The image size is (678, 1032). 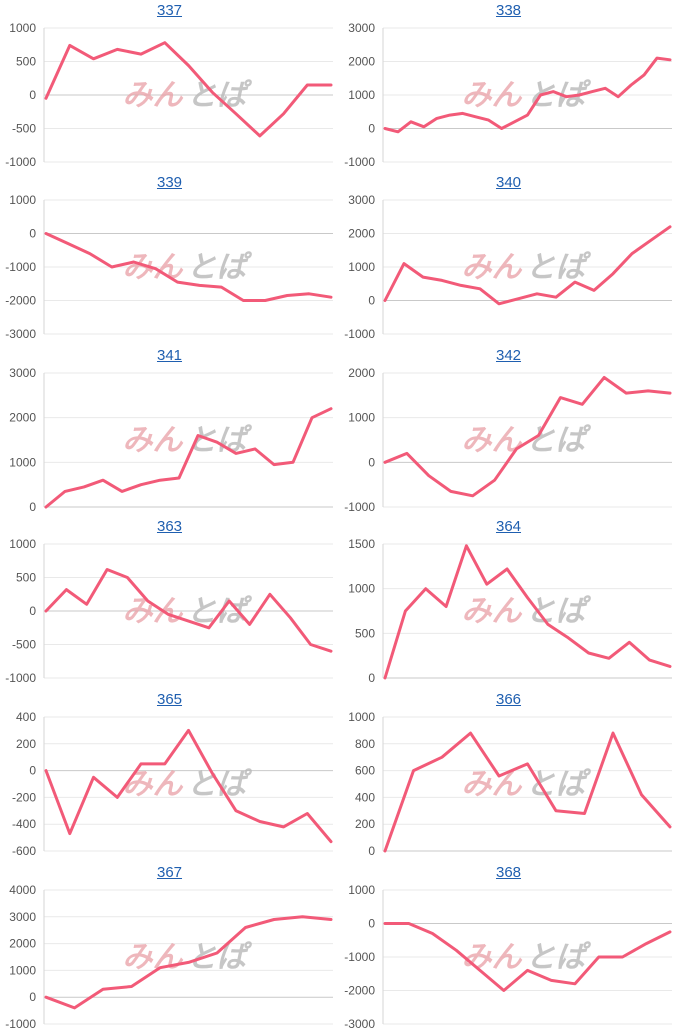 What do you see at coordinates (169, 355) in the screenshot?
I see `chart-title-link: 341` at bounding box center [169, 355].